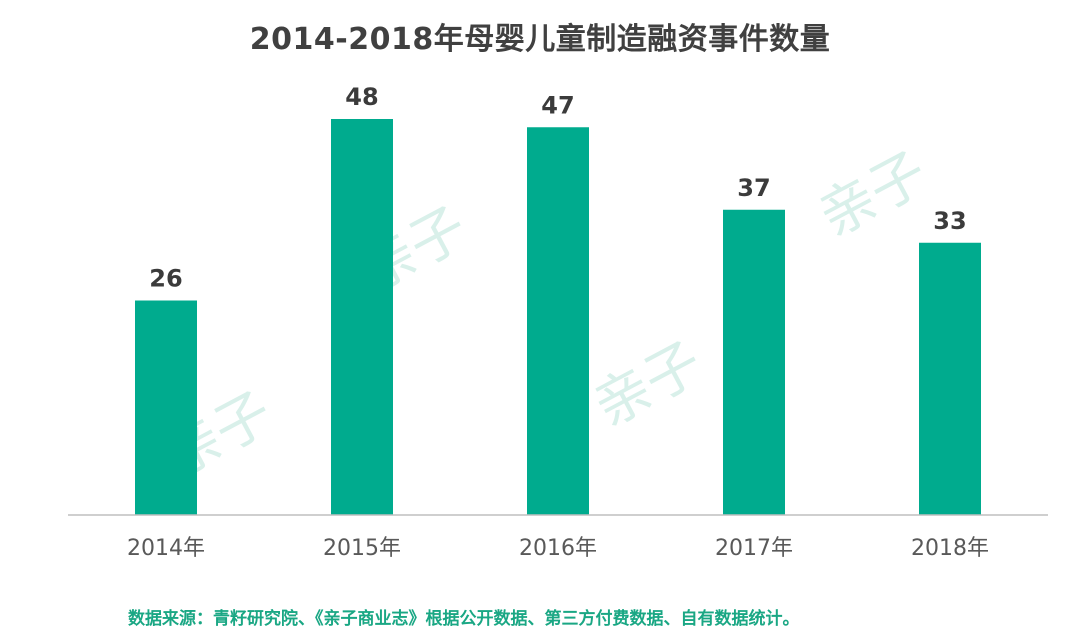  What do you see at coordinates (362, 548) in the screenshot?
I see `x-tick-label: 2015年` at bounding box center [362, 548].